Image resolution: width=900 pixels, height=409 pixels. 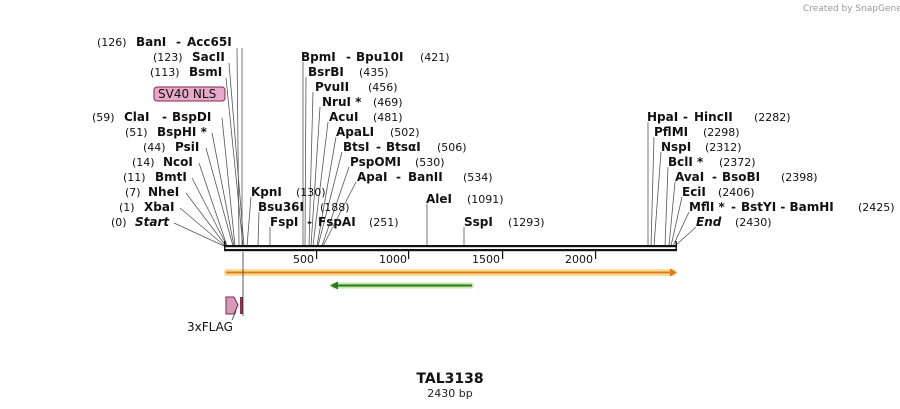 What do you see at coordinates (136, 132) in the screenshot?
I see `enzyme-position: (51)` at bounding box center [136, 132].